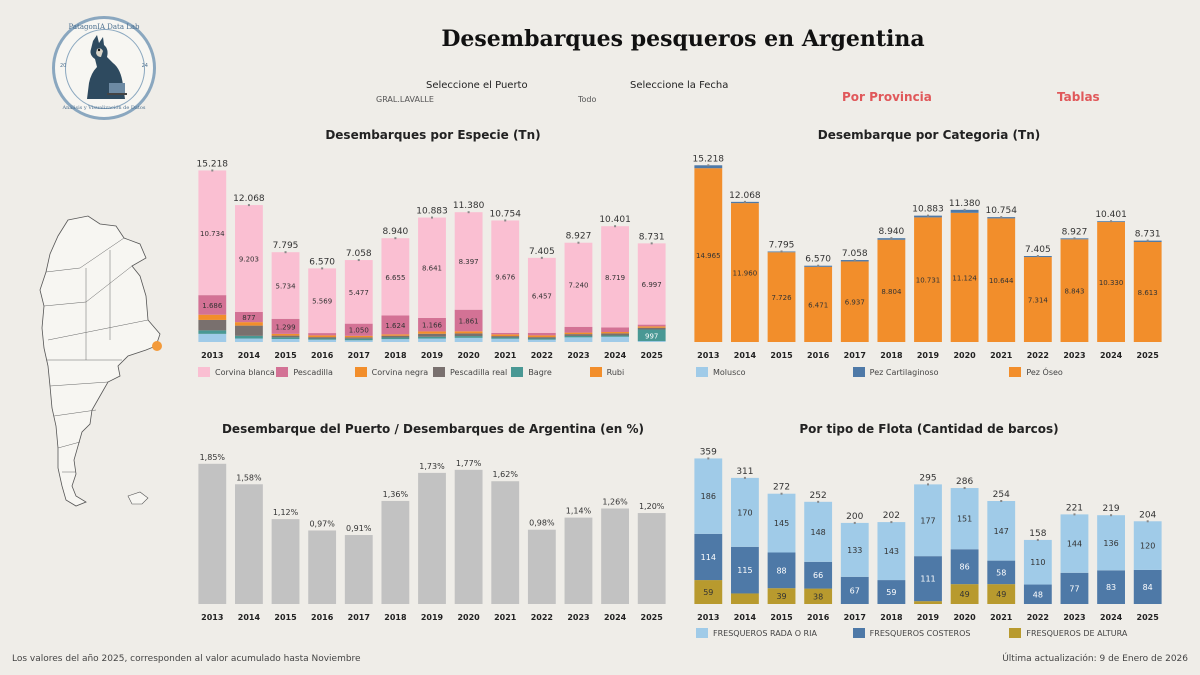 Image resolution: width=1200 pixels, height=675 pixels. I want to click on argentina-map, so click(98, 365).